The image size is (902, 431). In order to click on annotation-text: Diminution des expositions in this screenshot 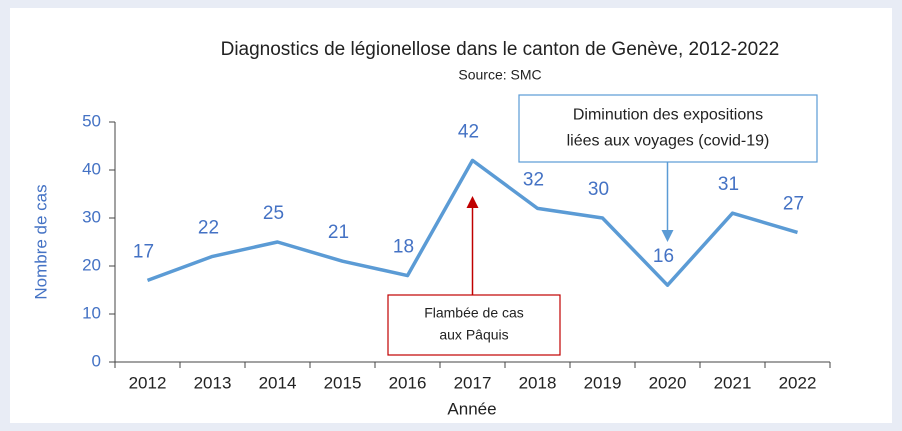, I will do `click(668, 115)`.